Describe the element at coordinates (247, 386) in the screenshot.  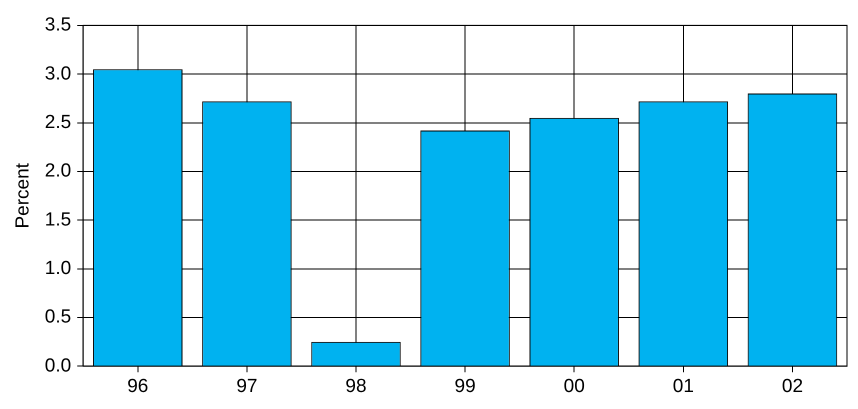
I see `x-tick-label: 97` at that location.